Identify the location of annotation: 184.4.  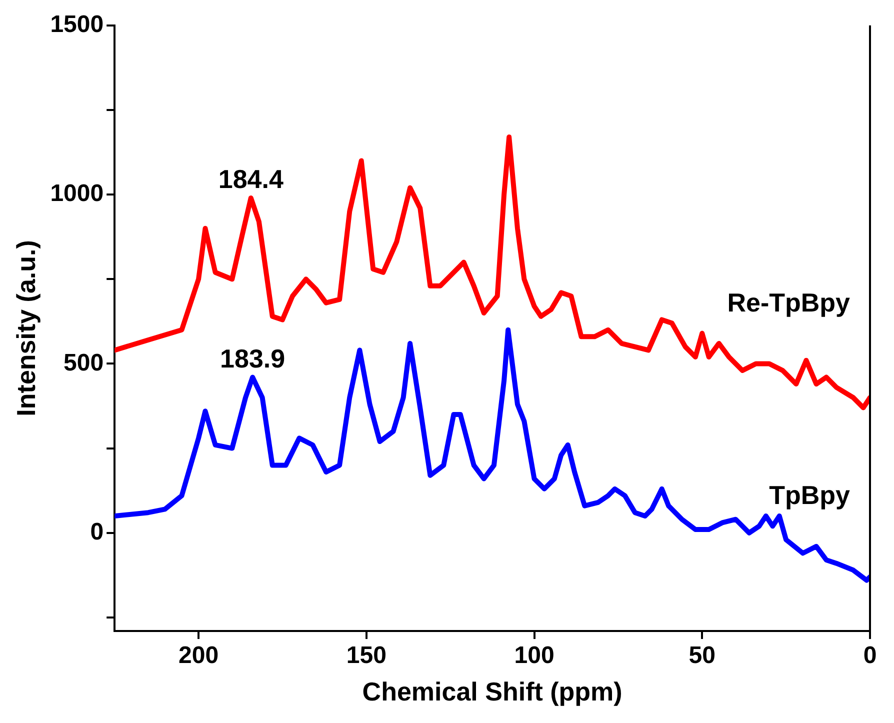
(251, 179).